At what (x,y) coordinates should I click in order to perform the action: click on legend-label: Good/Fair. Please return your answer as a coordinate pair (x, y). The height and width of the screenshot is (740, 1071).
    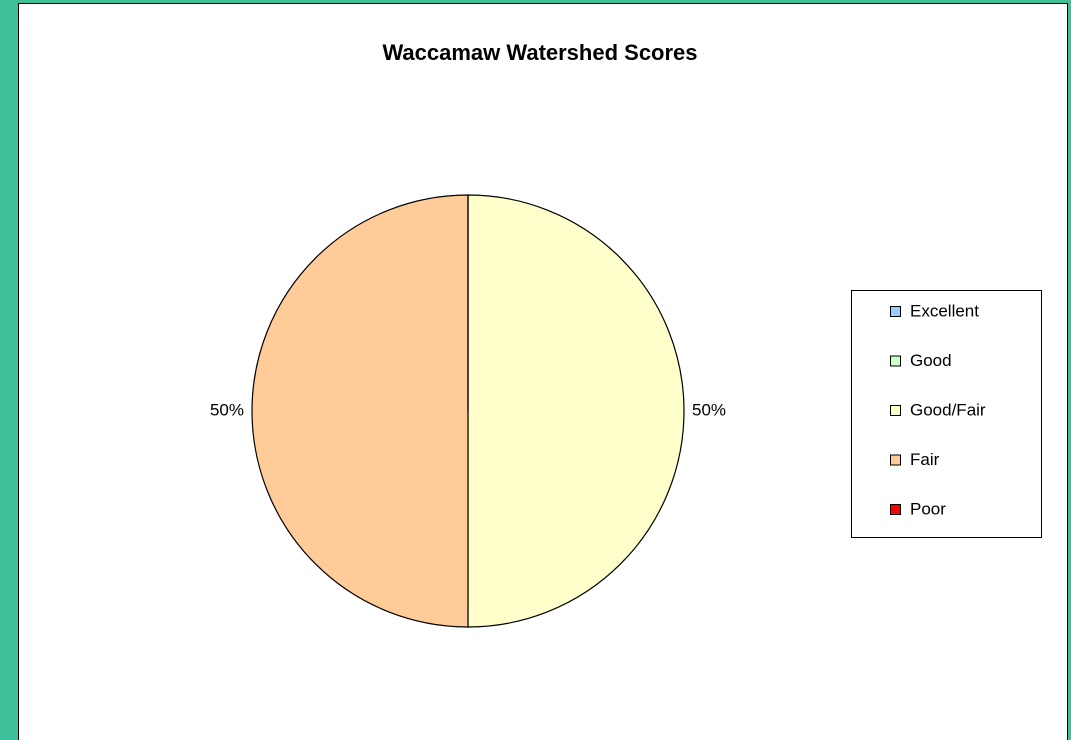
    Looking at the image, I should click on (948, 409).